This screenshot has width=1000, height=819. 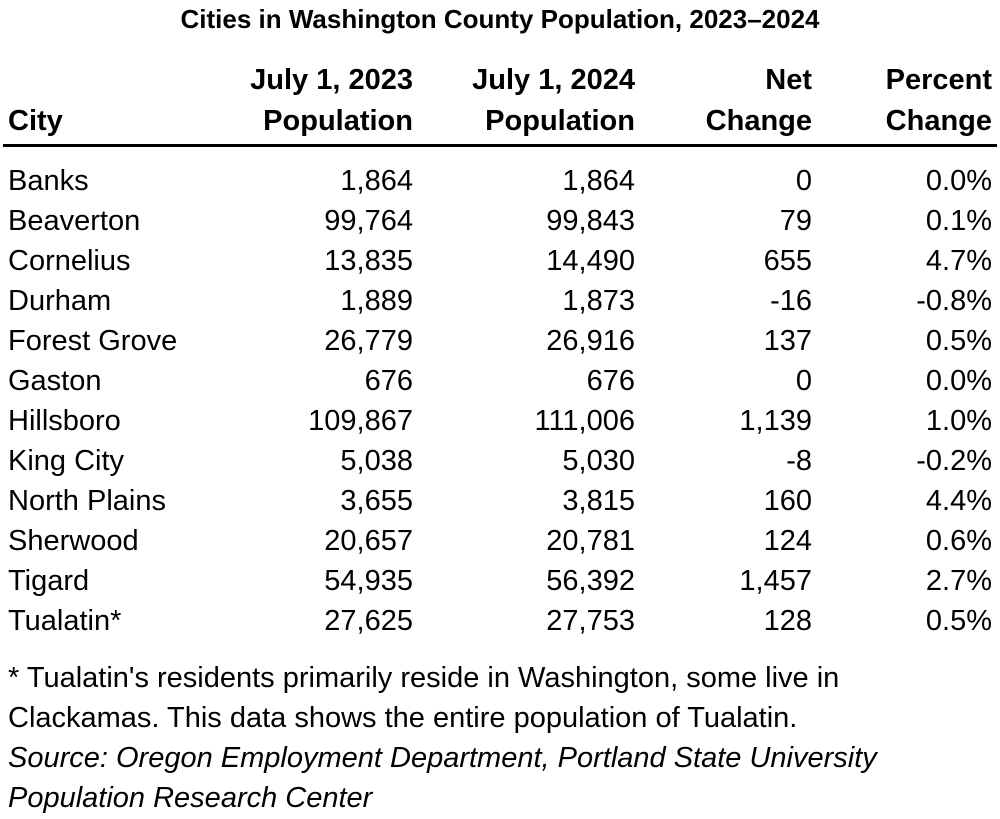 What do you see at coordinates (35, 121) in the screenshot?
I see `header-city: City` at bounding box center [35, 121].